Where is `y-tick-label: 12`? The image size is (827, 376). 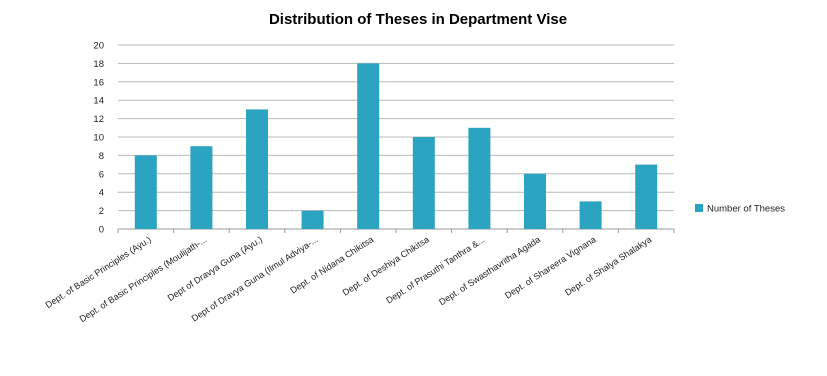
y-tick-label: 12 is located at coordinates (98, 119).